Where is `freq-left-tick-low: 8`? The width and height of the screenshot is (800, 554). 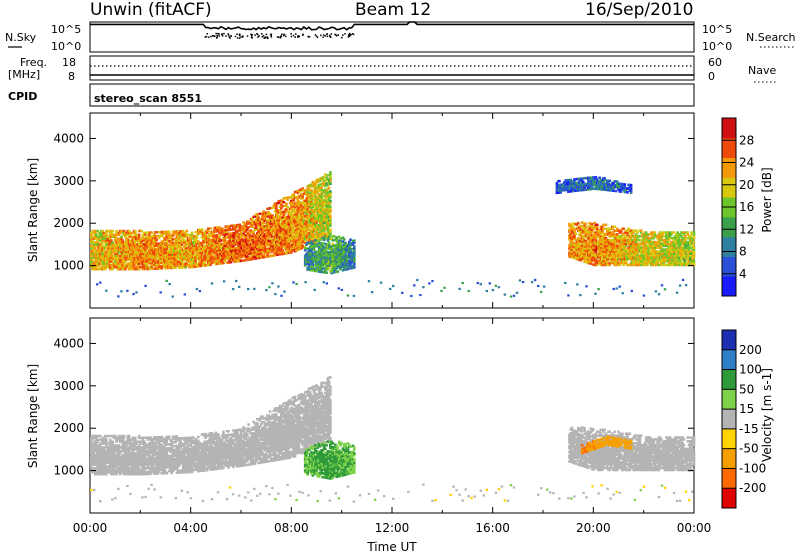 freq-left-tick-low: 8 is located at coordinates (71, 76).